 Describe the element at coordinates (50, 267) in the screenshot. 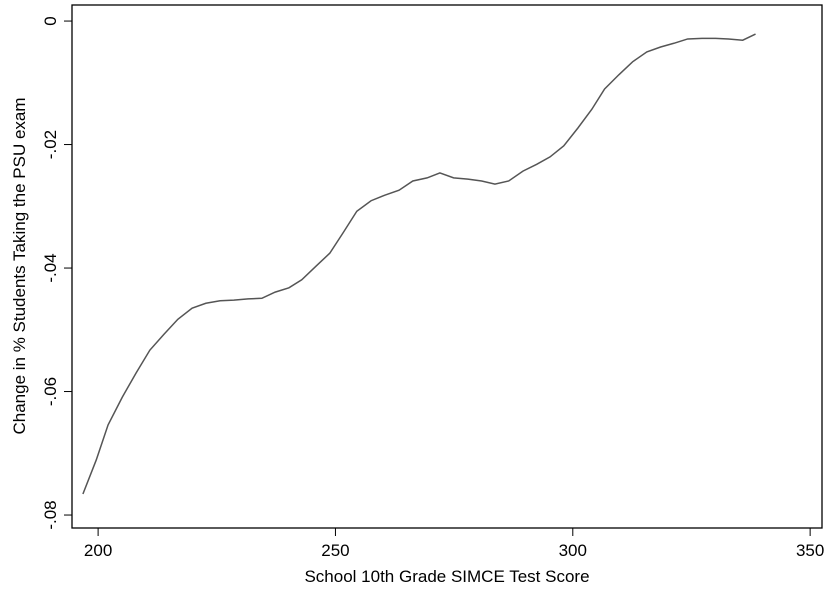

I see `y-tick-label: -.04` at that location.